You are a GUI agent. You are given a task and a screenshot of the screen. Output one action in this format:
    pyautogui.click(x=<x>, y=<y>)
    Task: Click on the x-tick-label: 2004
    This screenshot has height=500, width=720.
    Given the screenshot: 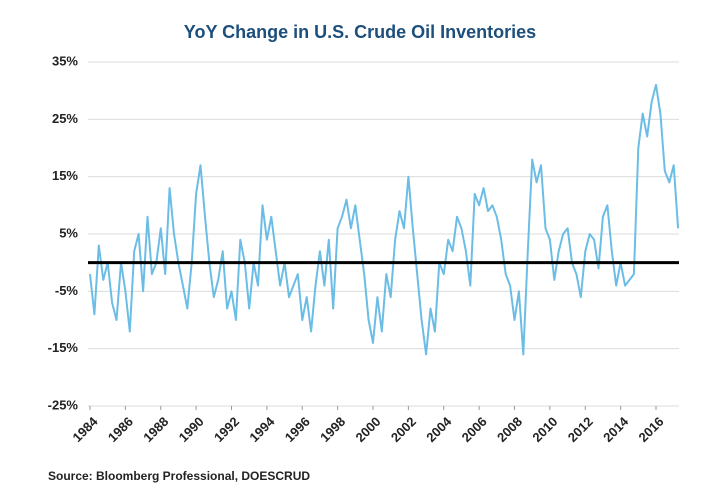 What is the action you would take?
    pyautogui.click(x=439, y=429)
    